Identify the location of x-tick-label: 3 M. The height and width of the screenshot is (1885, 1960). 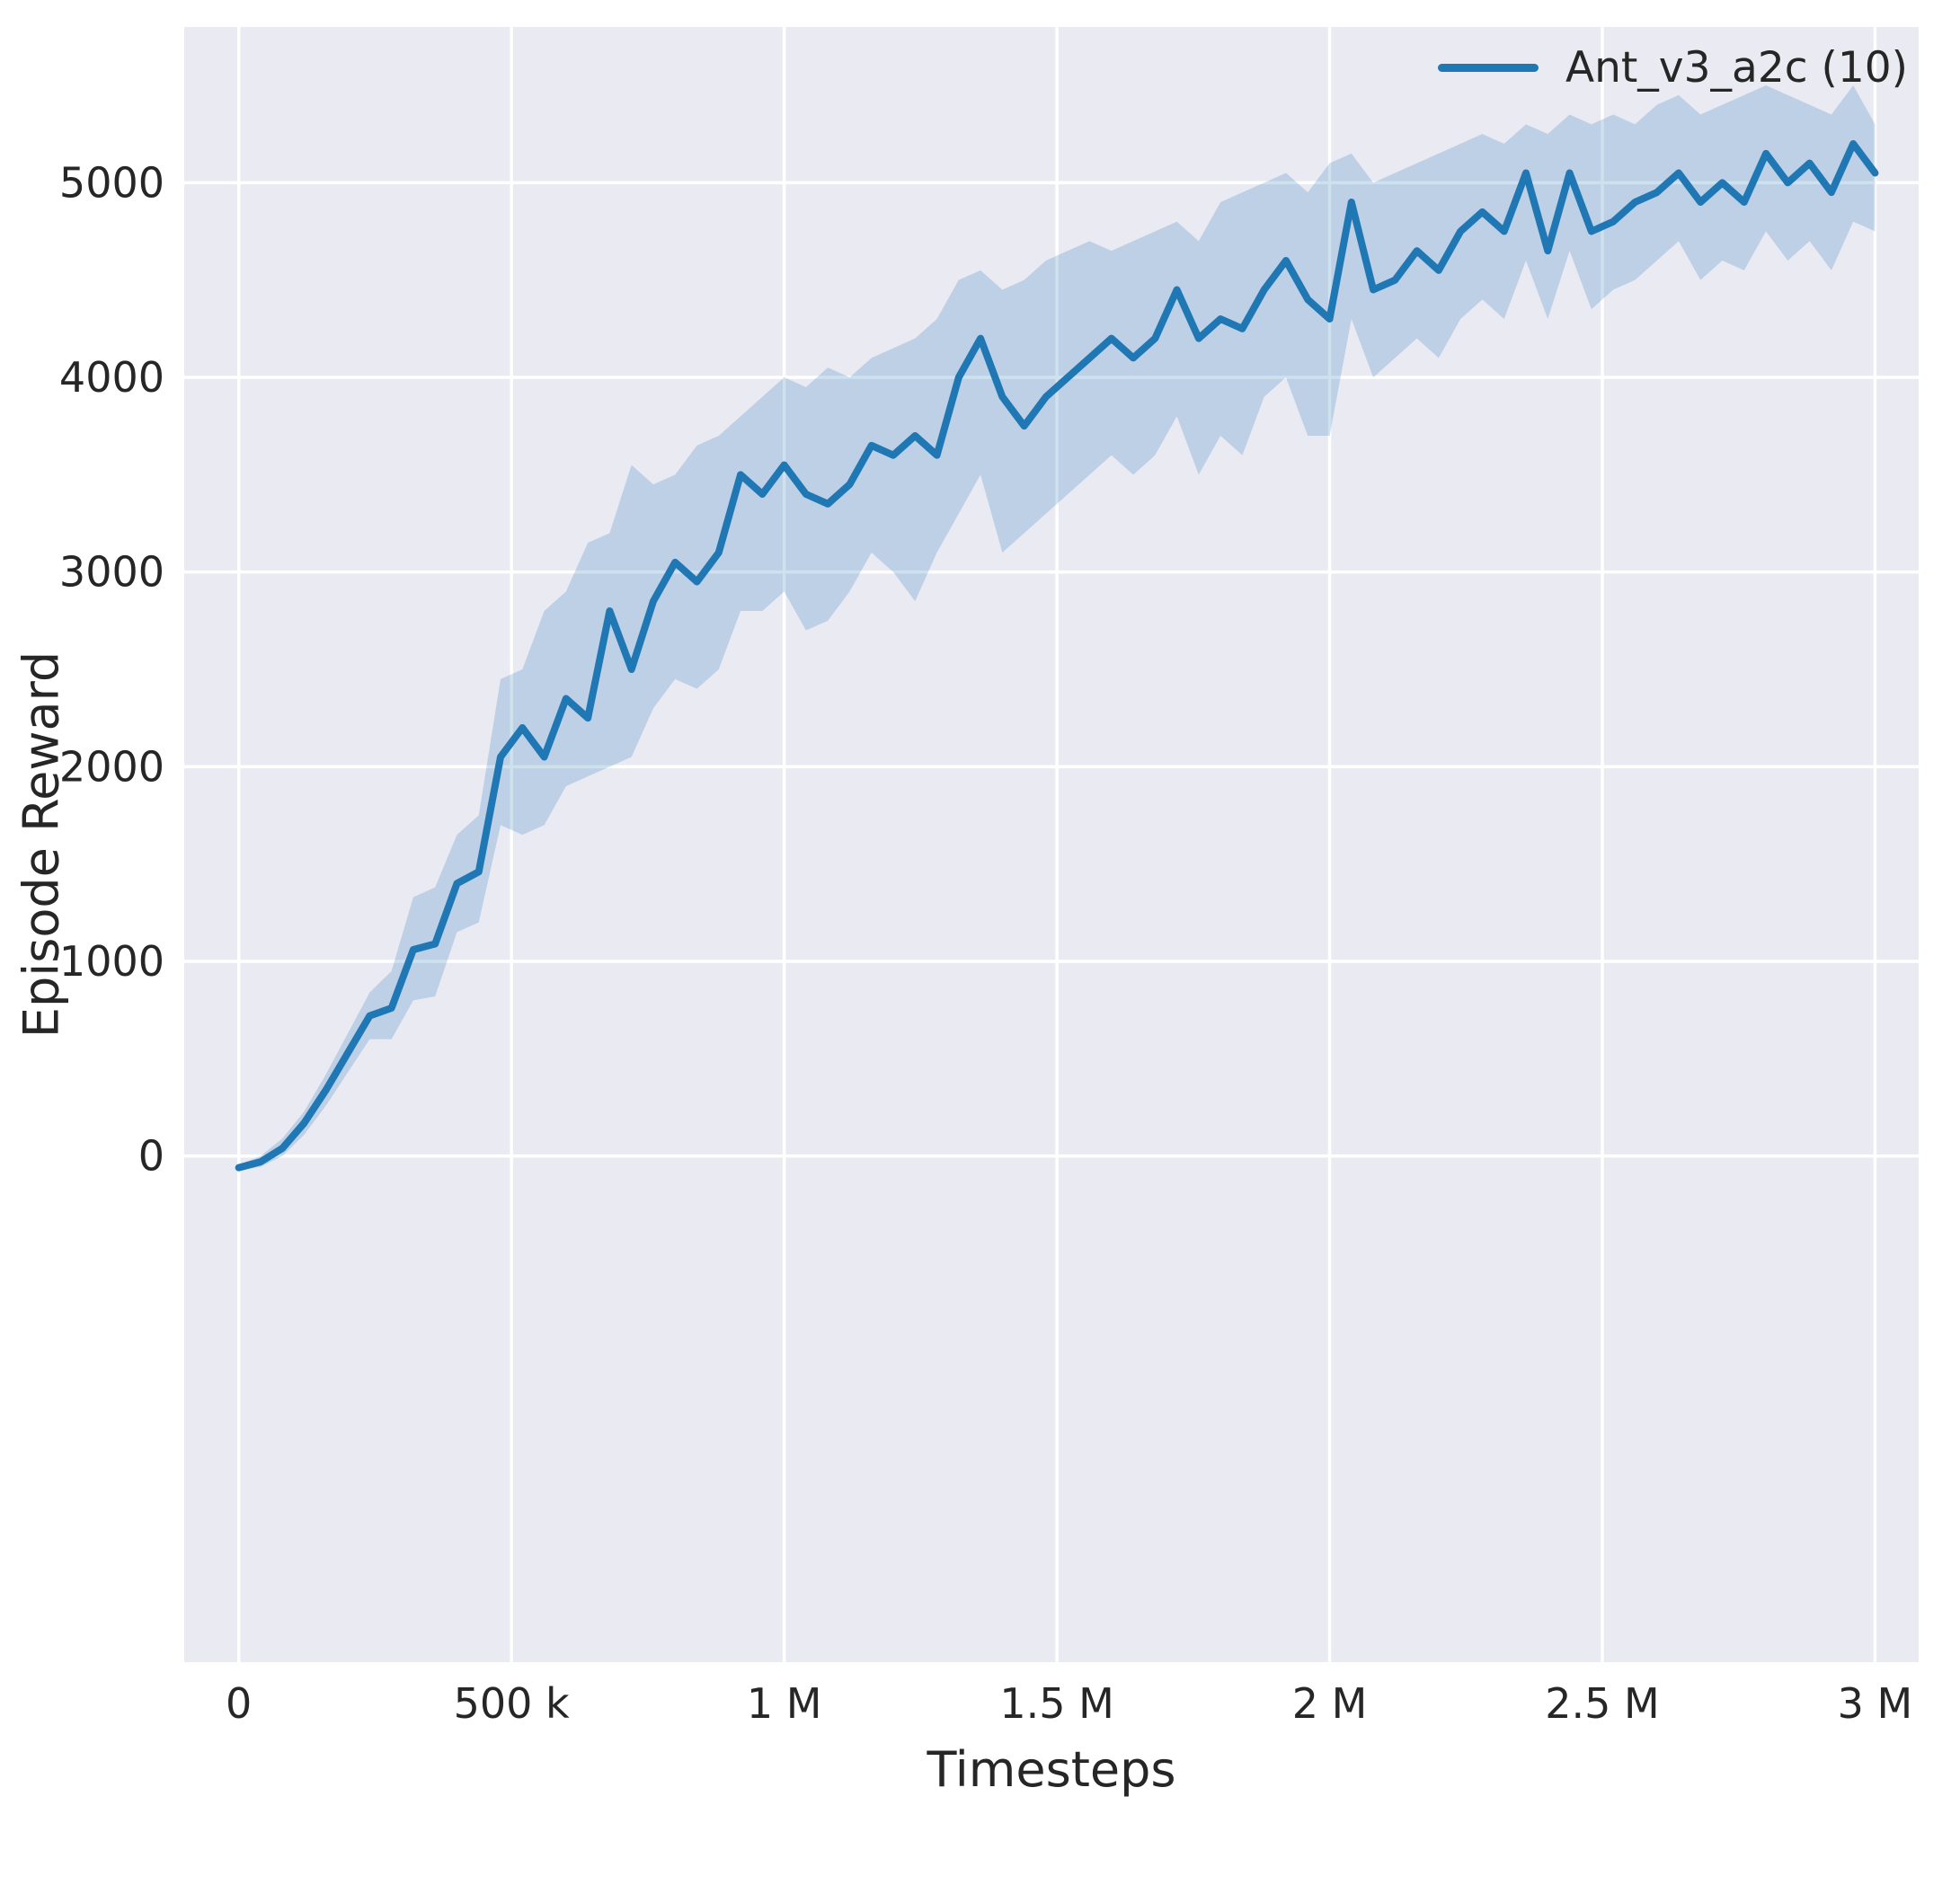
(1875, 1703).